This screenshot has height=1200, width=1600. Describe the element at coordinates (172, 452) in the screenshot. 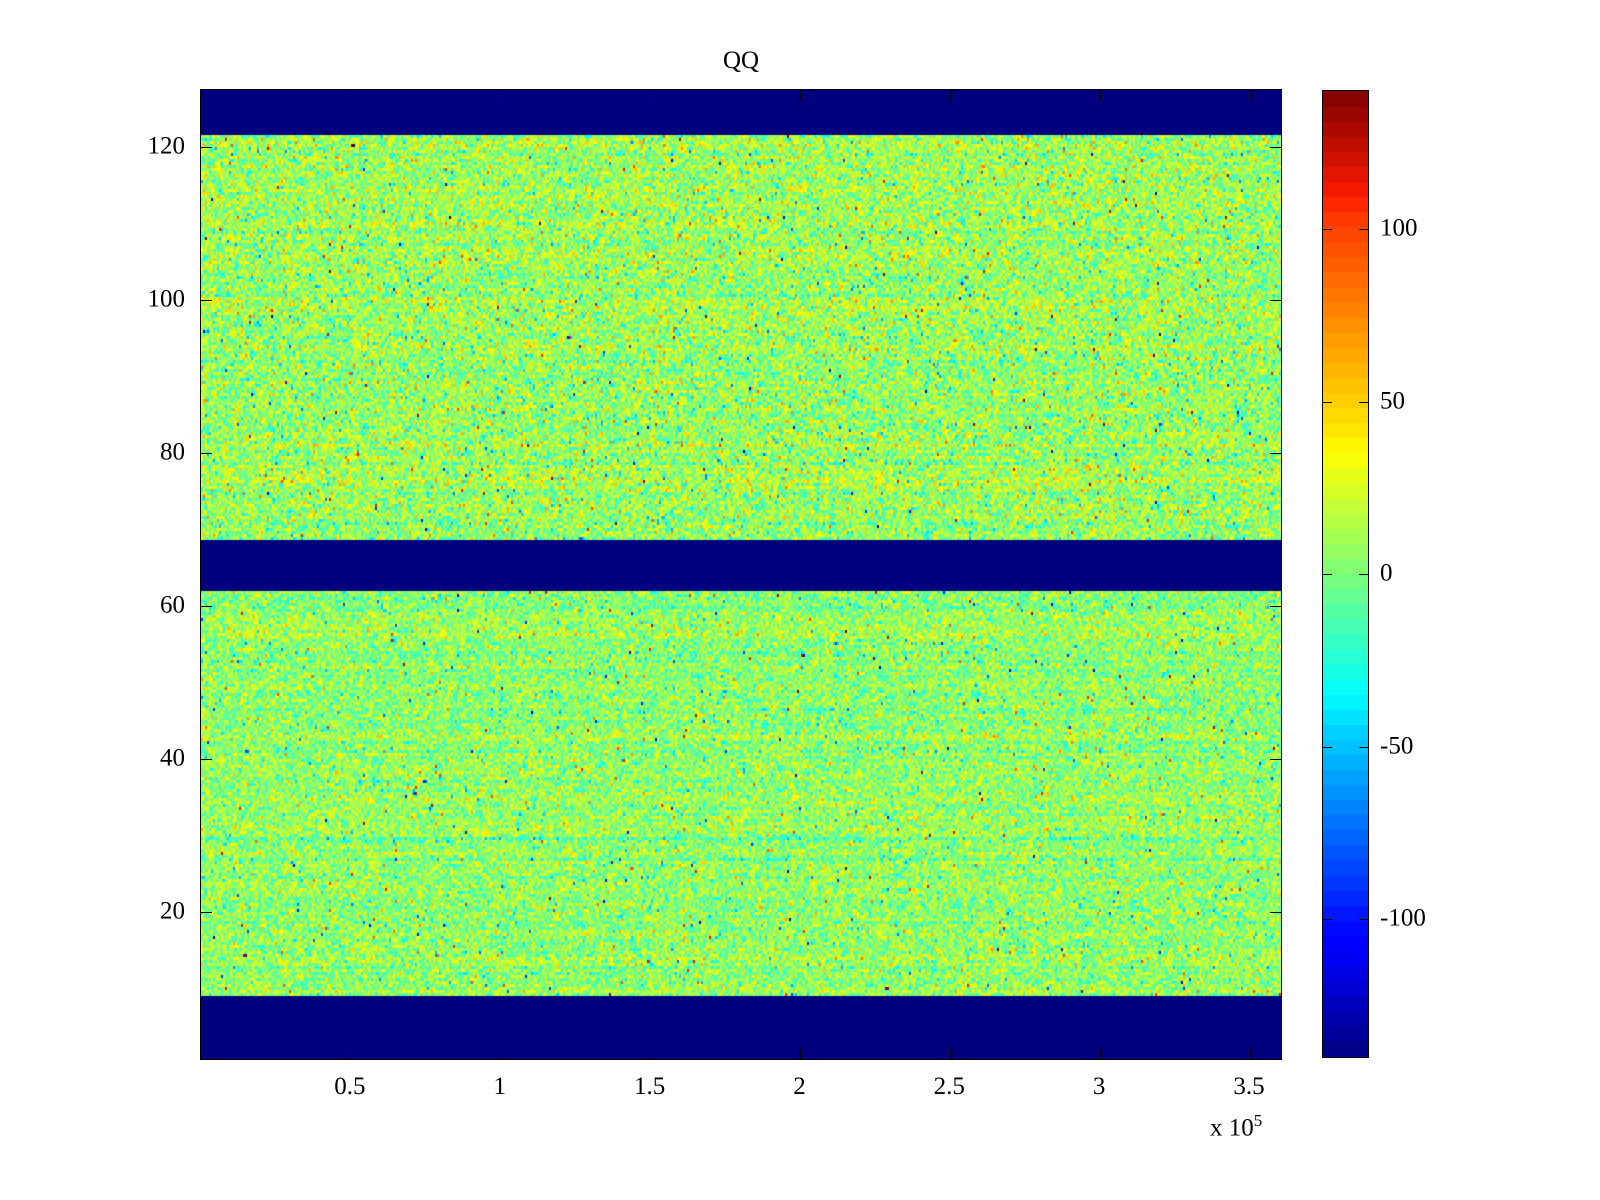

I see `y-axis-tick-label: 80` at that location.